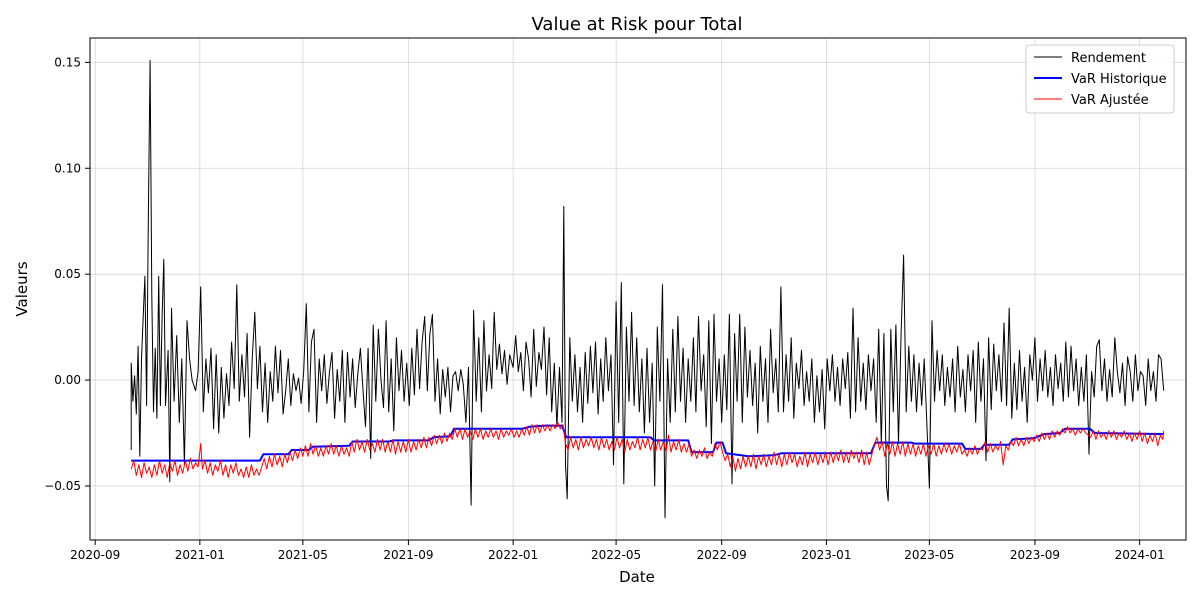 The image size is (1200, 600). I want to click on x-tick-label: 2021-01, so click(200, 555).